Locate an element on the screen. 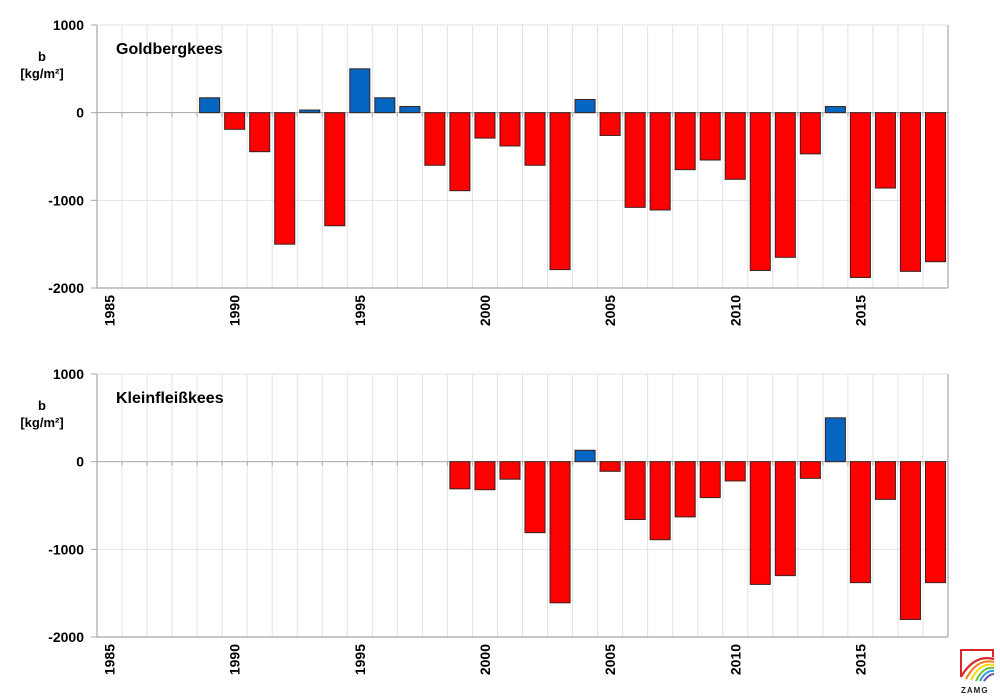 The image size is (1000, 698). zamg-logo-text: ZAMG is located at coordinates (975, 690).